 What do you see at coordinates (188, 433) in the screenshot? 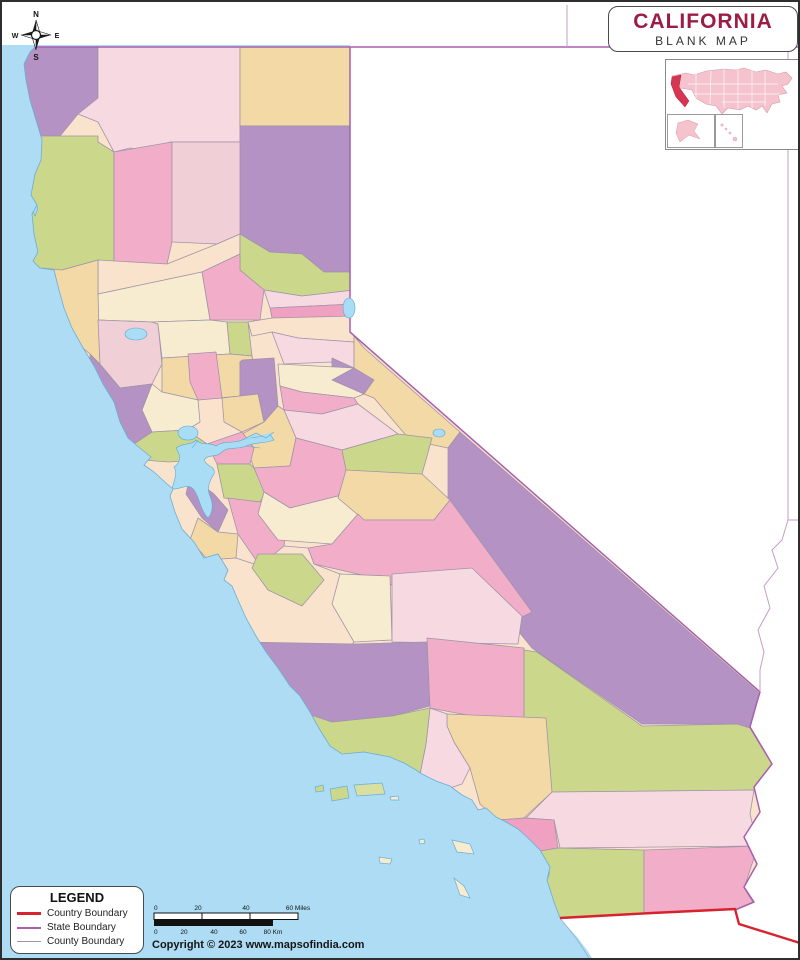
I see `san-pablo-bay` at bounding box center [188, 433].